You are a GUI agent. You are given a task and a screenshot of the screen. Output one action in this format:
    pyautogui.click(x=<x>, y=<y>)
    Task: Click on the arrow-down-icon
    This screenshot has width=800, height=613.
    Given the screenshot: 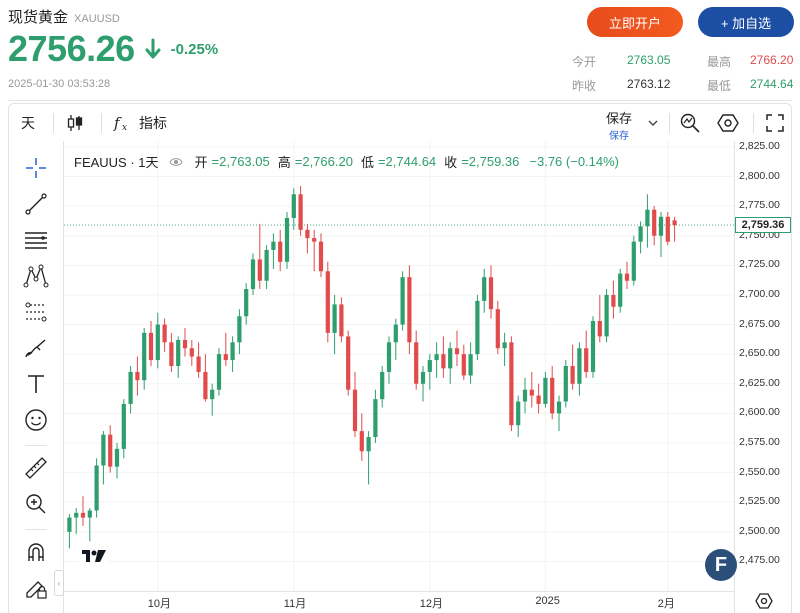 What is the action you would take?
    pyautogui.click(x=153, y=48)
    